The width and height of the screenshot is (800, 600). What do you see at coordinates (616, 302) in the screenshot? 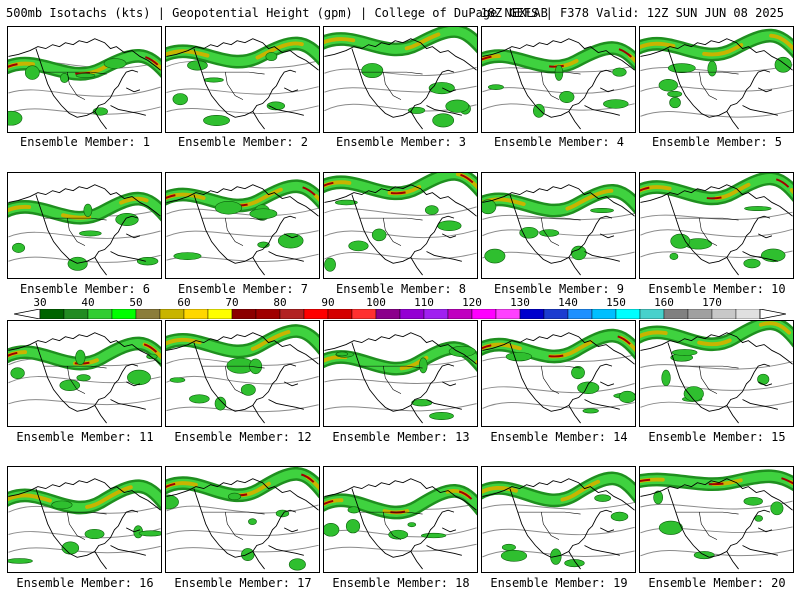
I see `colorbar-tick-label: 150` at bounding box center [616, 302].